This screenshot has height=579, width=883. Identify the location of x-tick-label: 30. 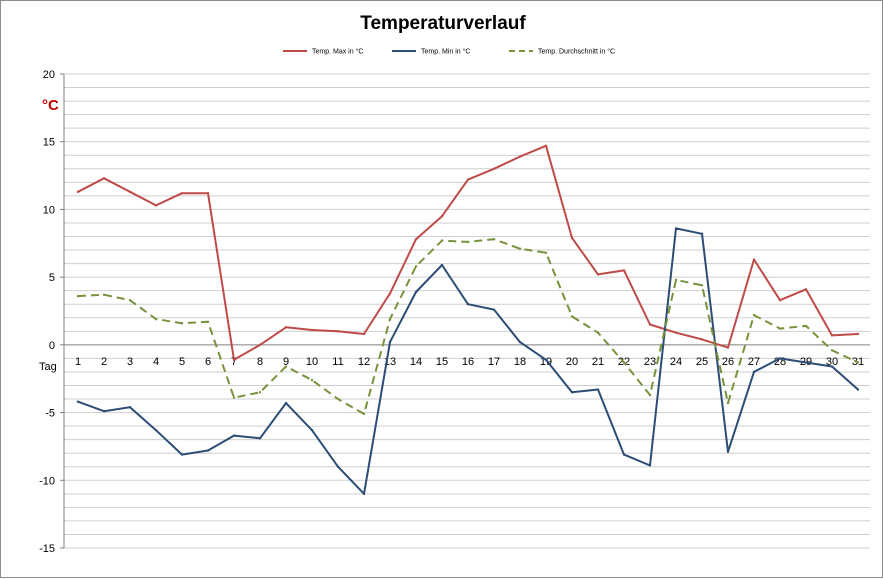
(832, 362).